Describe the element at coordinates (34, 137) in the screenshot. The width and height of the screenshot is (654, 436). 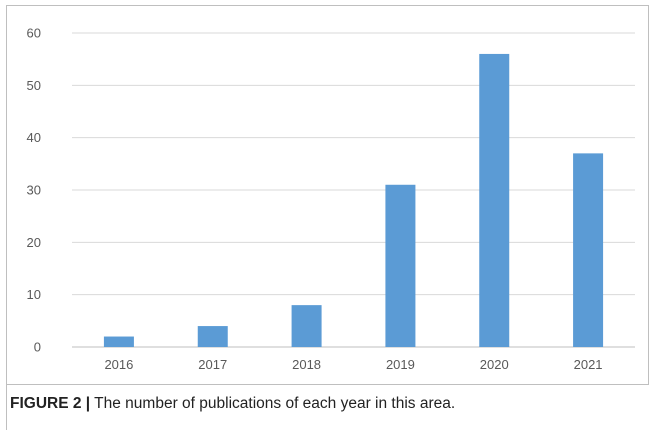
I see `y-tick-label: 40` at that location.